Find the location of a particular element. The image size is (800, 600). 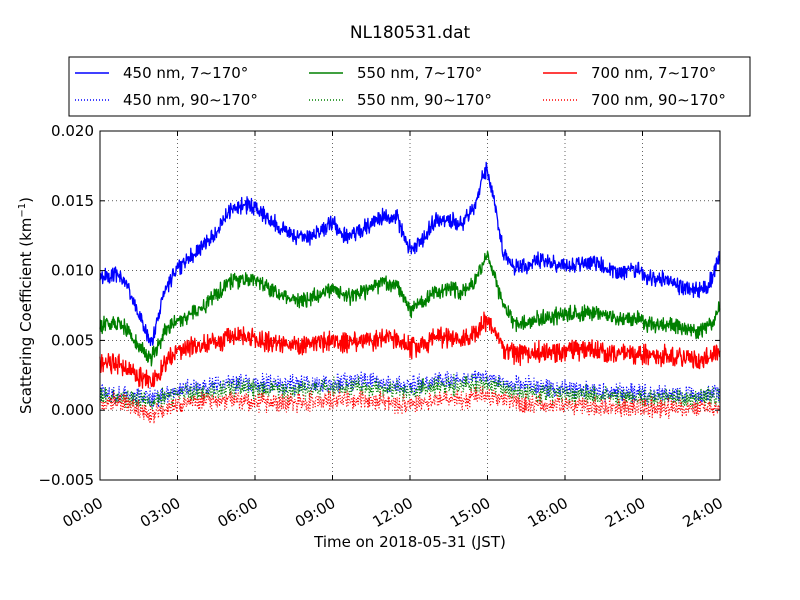

y-tick-label: 0.020 is located at coordinates (72, 131).